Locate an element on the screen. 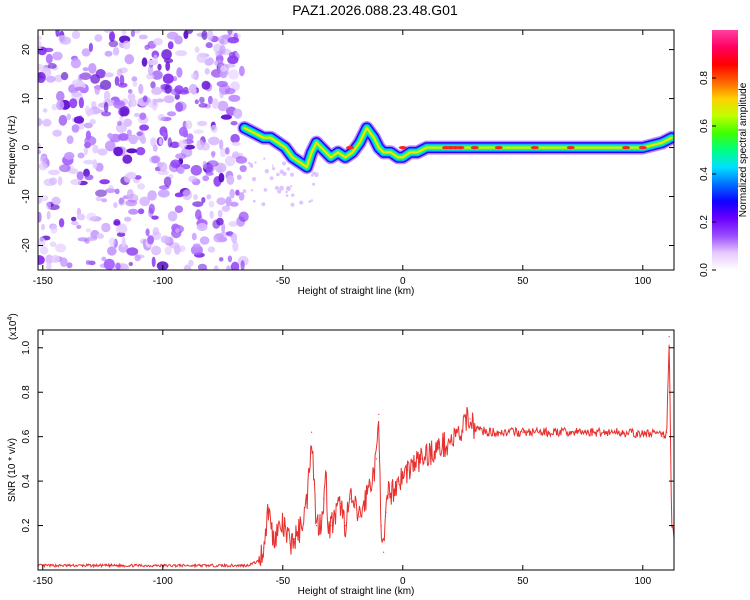 The image size is (750, 600). top-y-tick-label: -20 is located at coordinates (26, 245).